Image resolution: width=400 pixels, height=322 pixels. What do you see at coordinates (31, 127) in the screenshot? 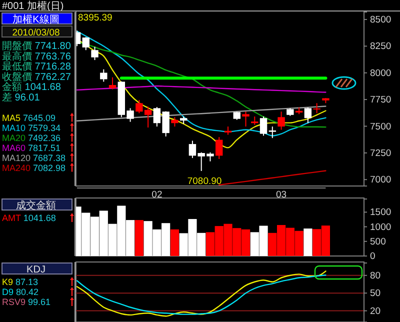
I see `text: MA10 7579.34` at bounding box center [31, 127].